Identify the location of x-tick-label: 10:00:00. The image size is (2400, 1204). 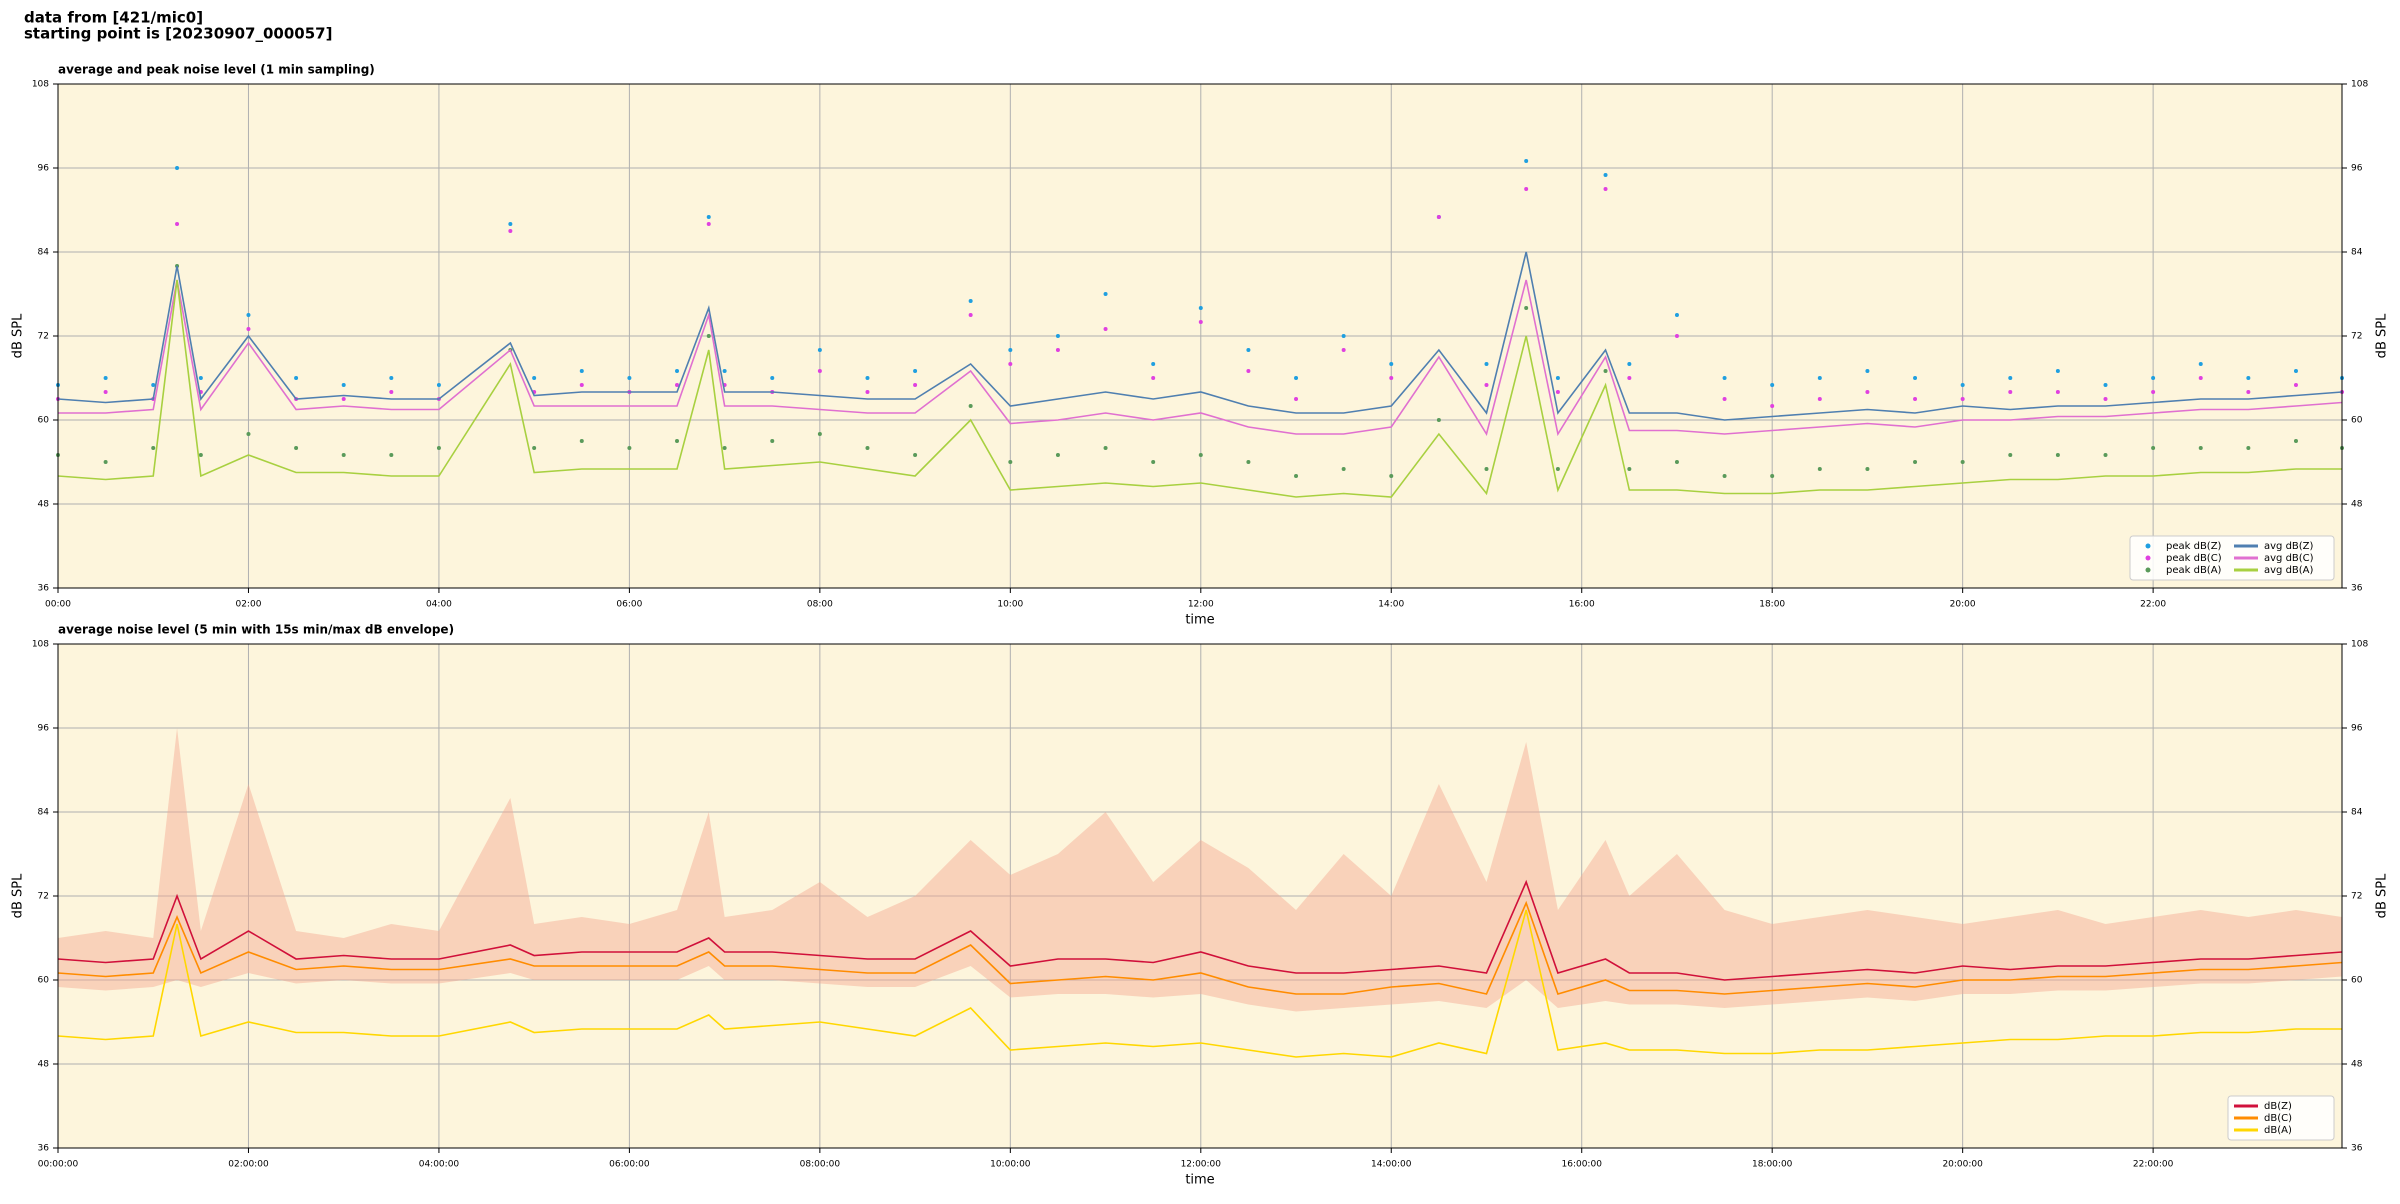
(1010, 1165).